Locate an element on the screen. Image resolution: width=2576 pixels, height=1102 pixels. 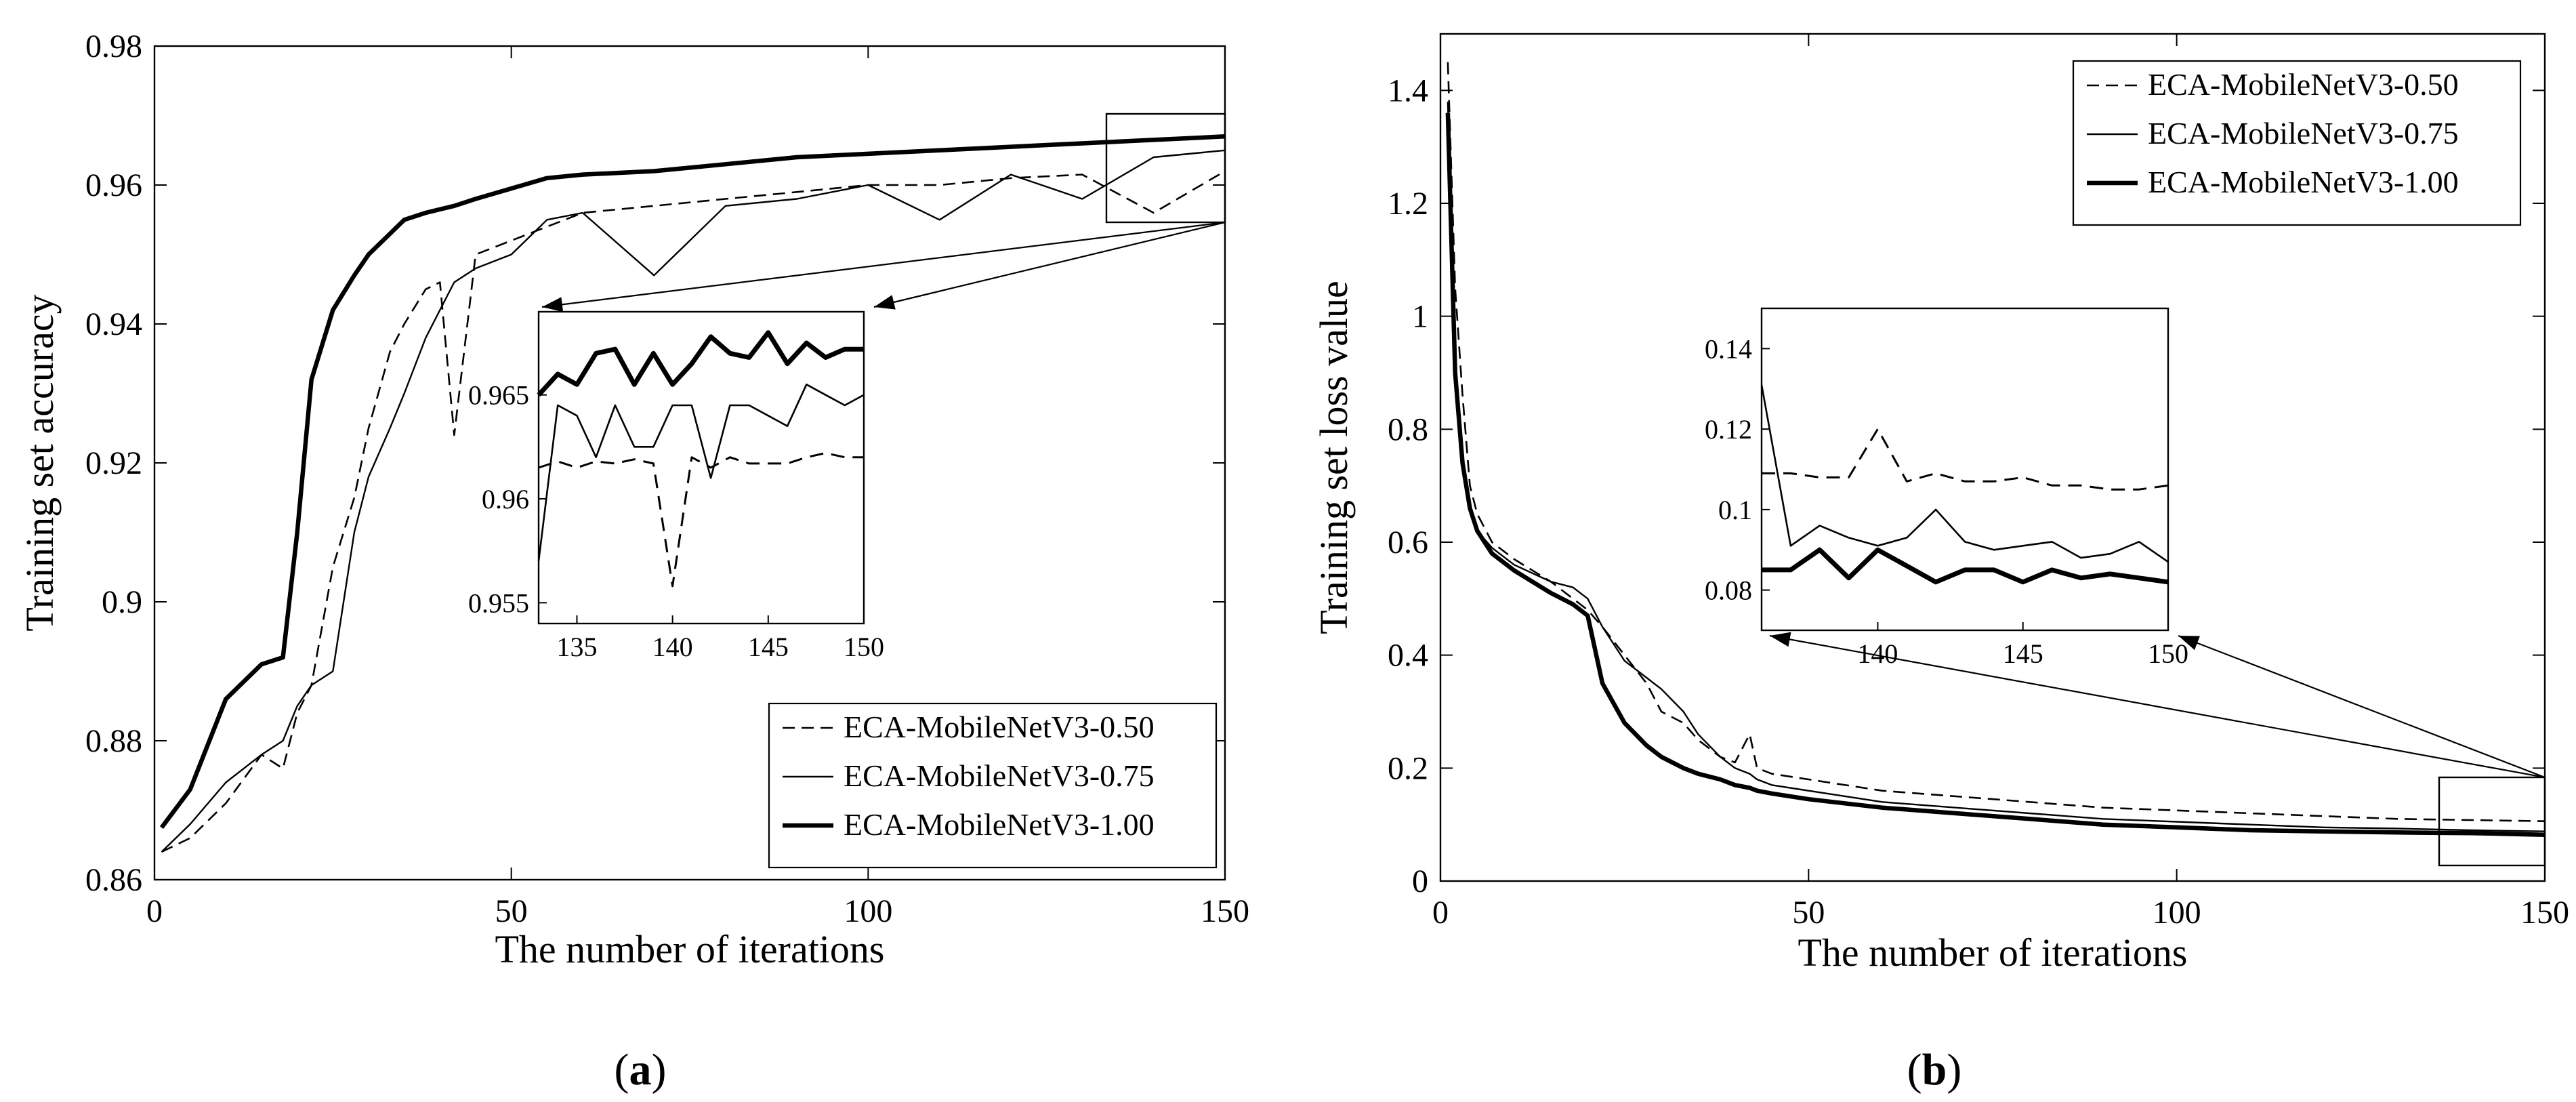
inset-y-tick-label: 0.08 is located at coordinates (1728, 591).